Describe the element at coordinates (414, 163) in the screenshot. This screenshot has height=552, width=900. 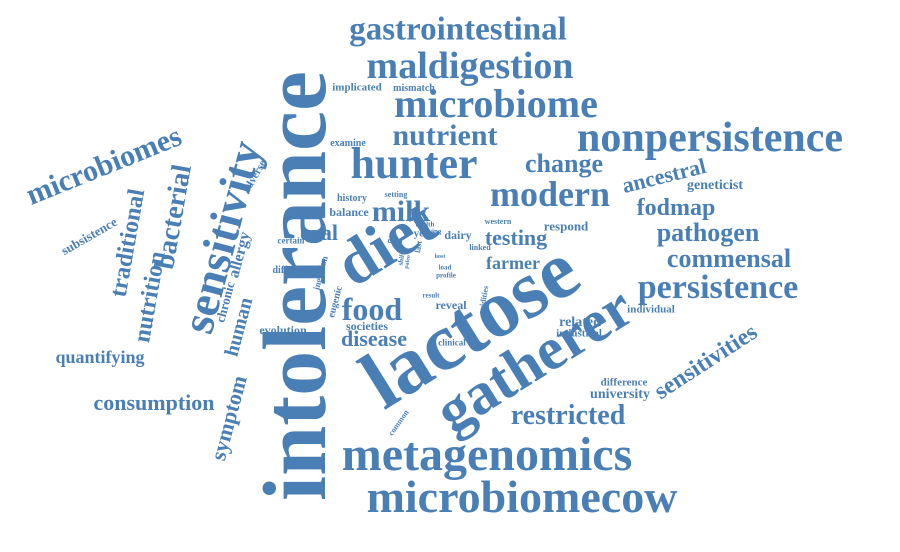
I see `word: hunter` at that location.